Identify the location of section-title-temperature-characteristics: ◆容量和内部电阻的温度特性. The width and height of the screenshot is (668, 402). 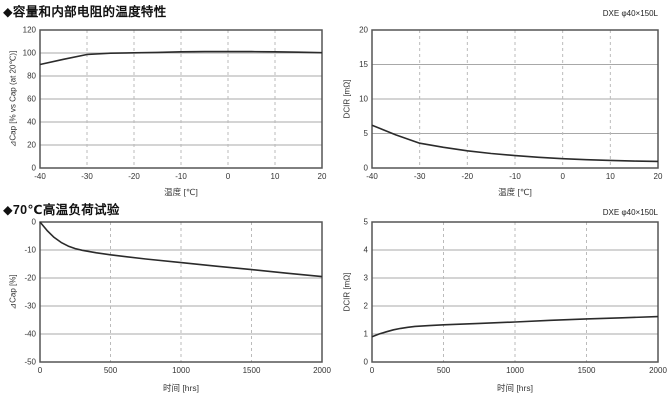
(85, 12).